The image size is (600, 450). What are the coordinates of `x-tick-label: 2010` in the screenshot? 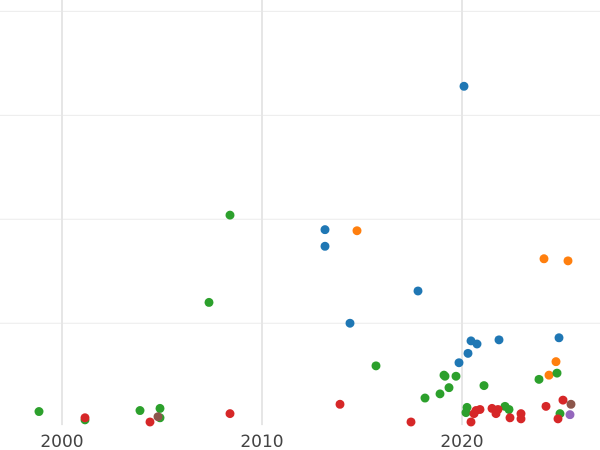 It's located at (261, 441).